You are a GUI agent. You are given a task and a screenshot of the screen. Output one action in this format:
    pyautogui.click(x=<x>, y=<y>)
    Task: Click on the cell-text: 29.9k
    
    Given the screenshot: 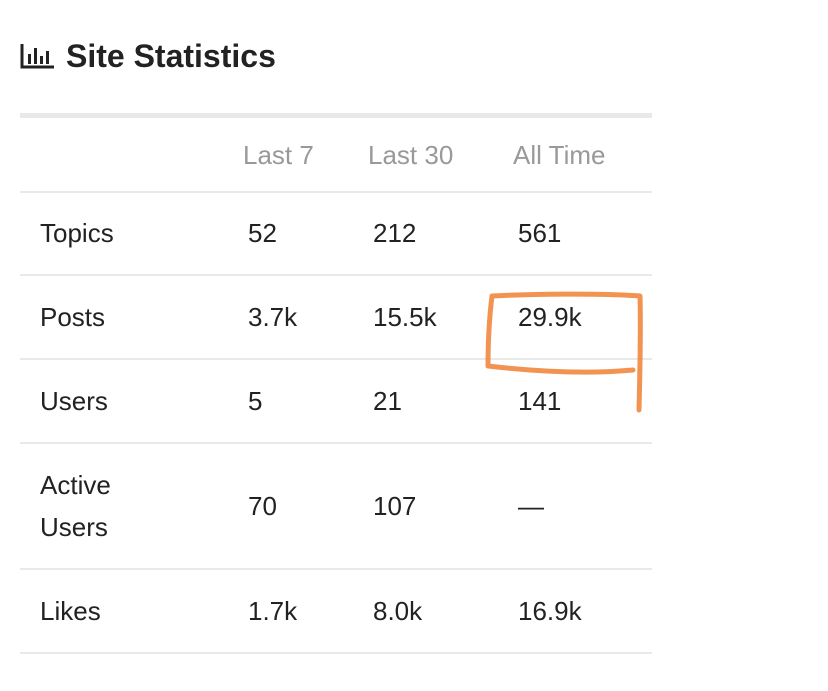 What is the action you would take?
    pyautogui.click(x=550, y=317)
    